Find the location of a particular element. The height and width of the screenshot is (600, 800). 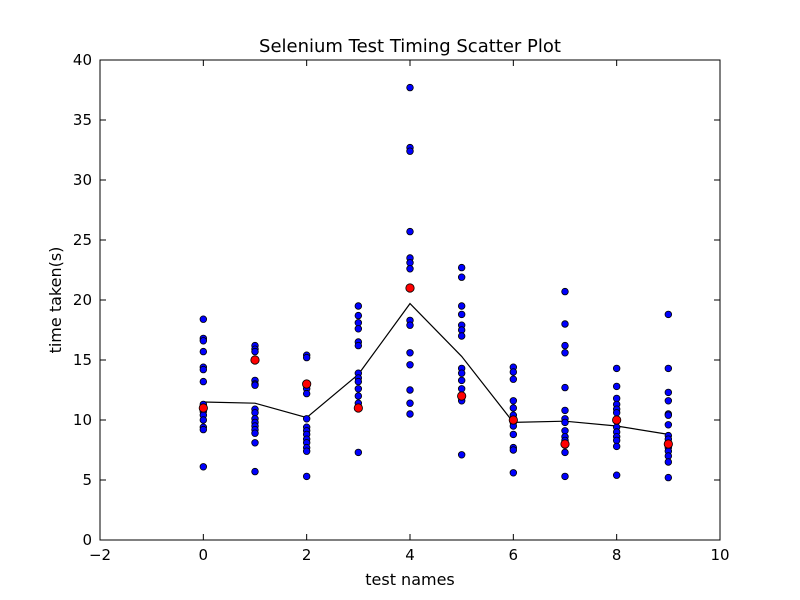

y-tick-label: 40 is located at coordinates (82, 60).